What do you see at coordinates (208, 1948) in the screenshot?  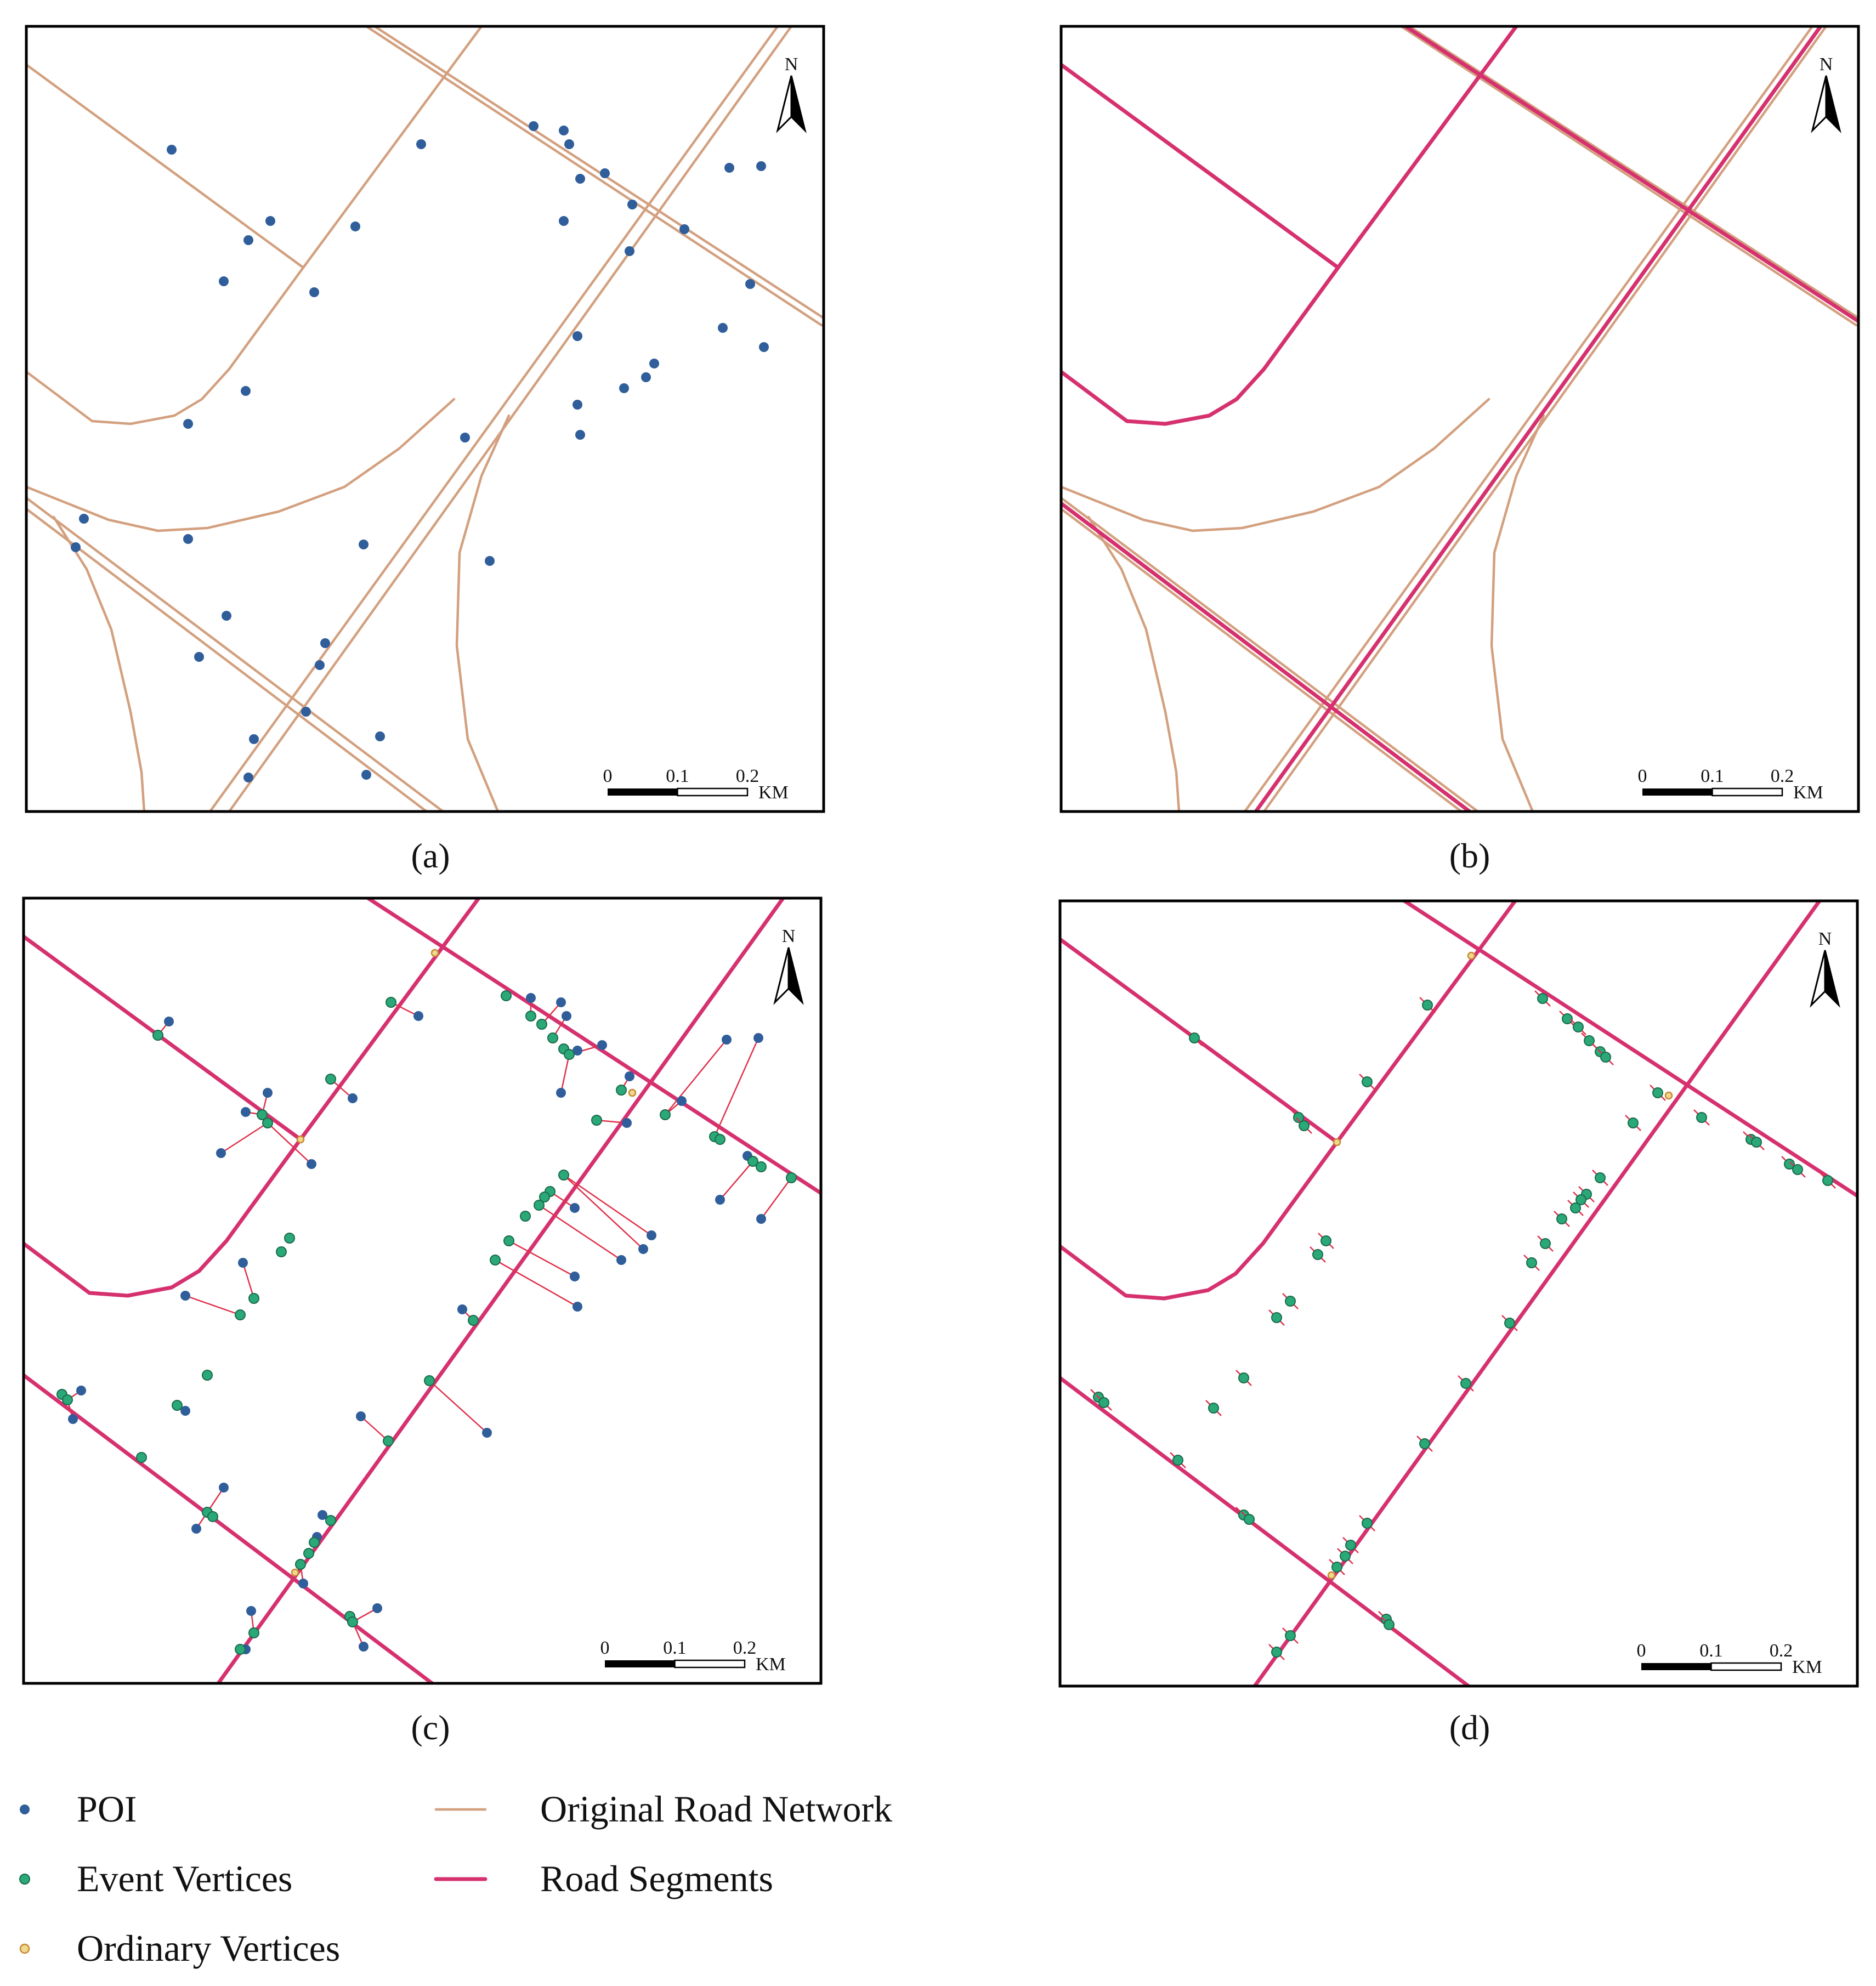 I see `legend-label: Ordinary Vertices` at bounding box center [208, 1948].